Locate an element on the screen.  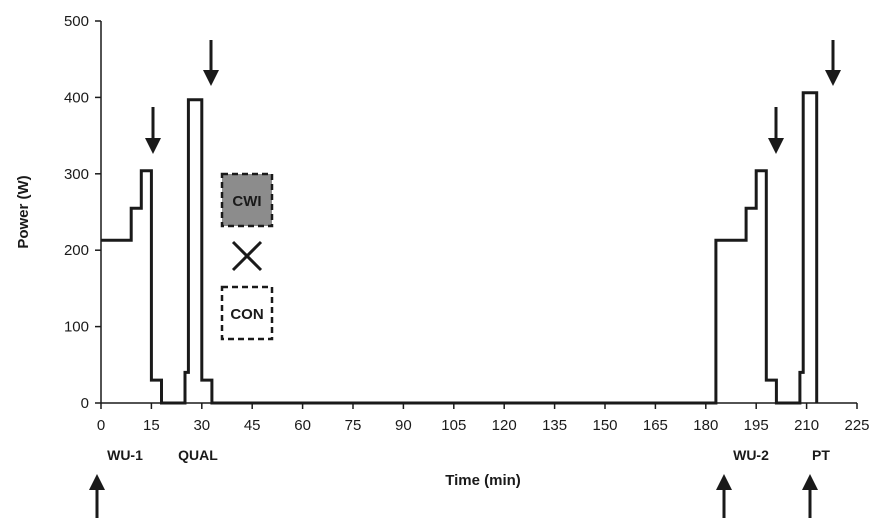
cwi-label: CWI is located at coordinates (246, 201).